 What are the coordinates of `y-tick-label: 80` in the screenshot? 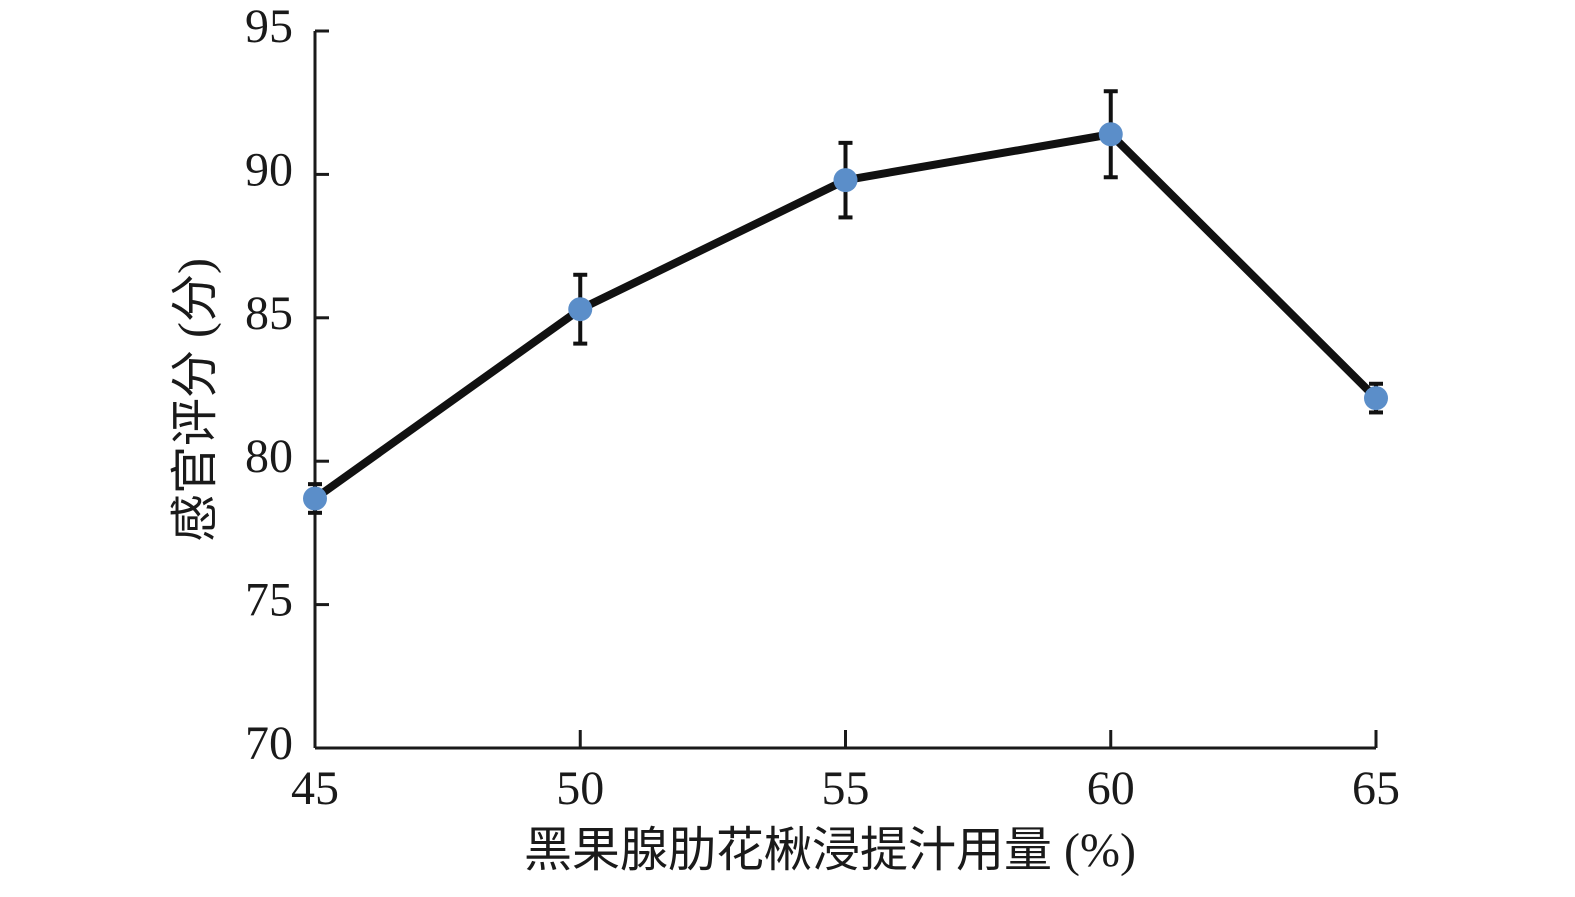 It's located at (269, 456).